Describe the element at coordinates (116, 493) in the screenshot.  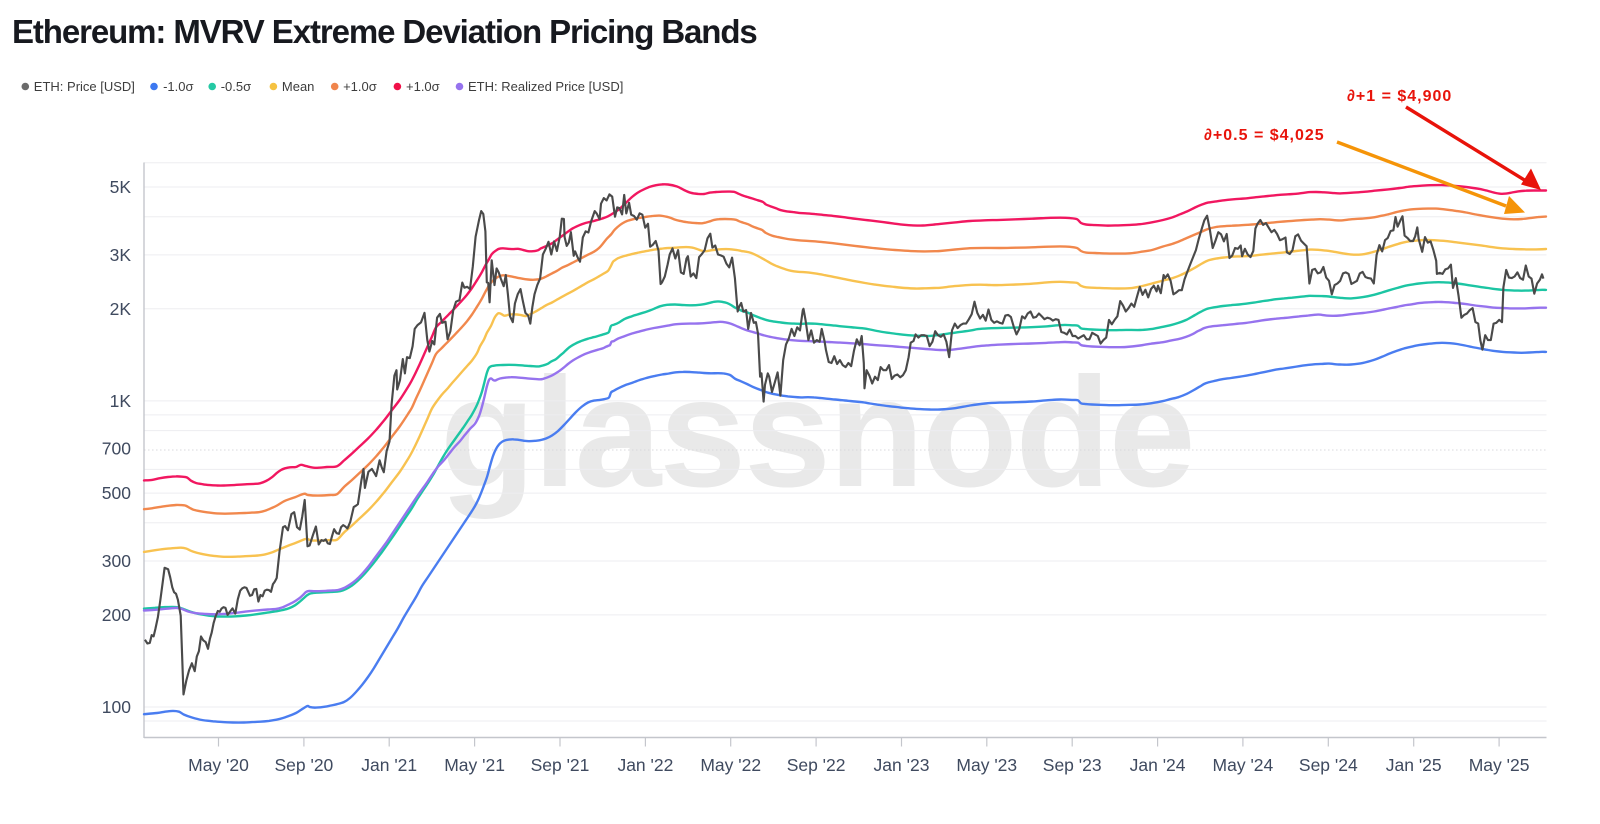
I see `svg-text: 500` at that location.